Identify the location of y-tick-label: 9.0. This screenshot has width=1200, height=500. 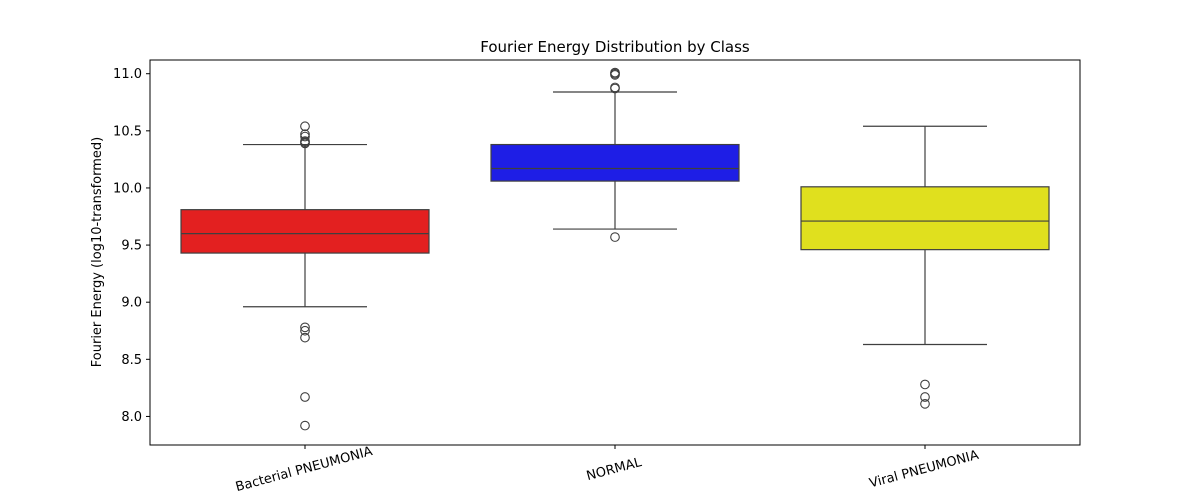
(131, 303).